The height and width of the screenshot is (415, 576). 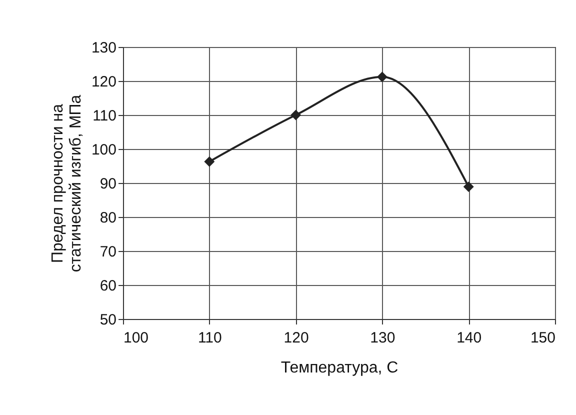 What do you see at coordinates (108, 286) in the screenshot?
I see `y-tick-label: 60` at bounding box center [108, 286].